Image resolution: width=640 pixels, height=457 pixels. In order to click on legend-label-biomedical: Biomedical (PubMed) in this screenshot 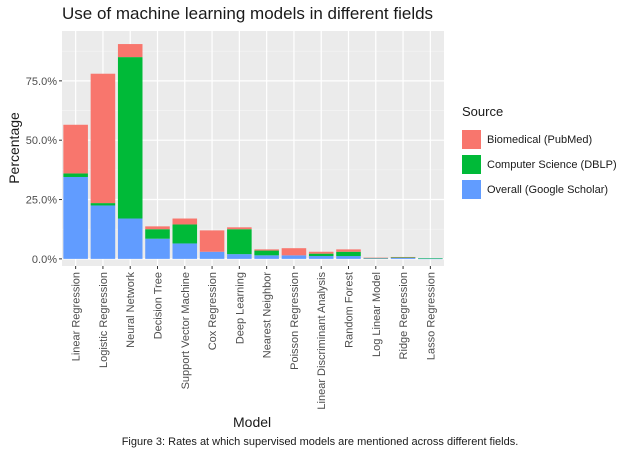, I will do `click(540, 139)`.